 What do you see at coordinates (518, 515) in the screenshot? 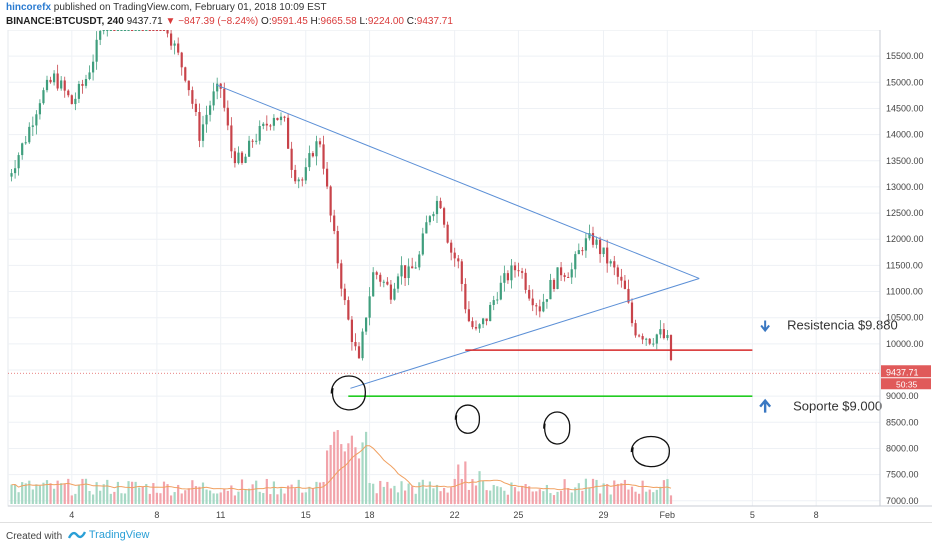
I see `time-tick-label: 25` at bounding box center [518, 515].